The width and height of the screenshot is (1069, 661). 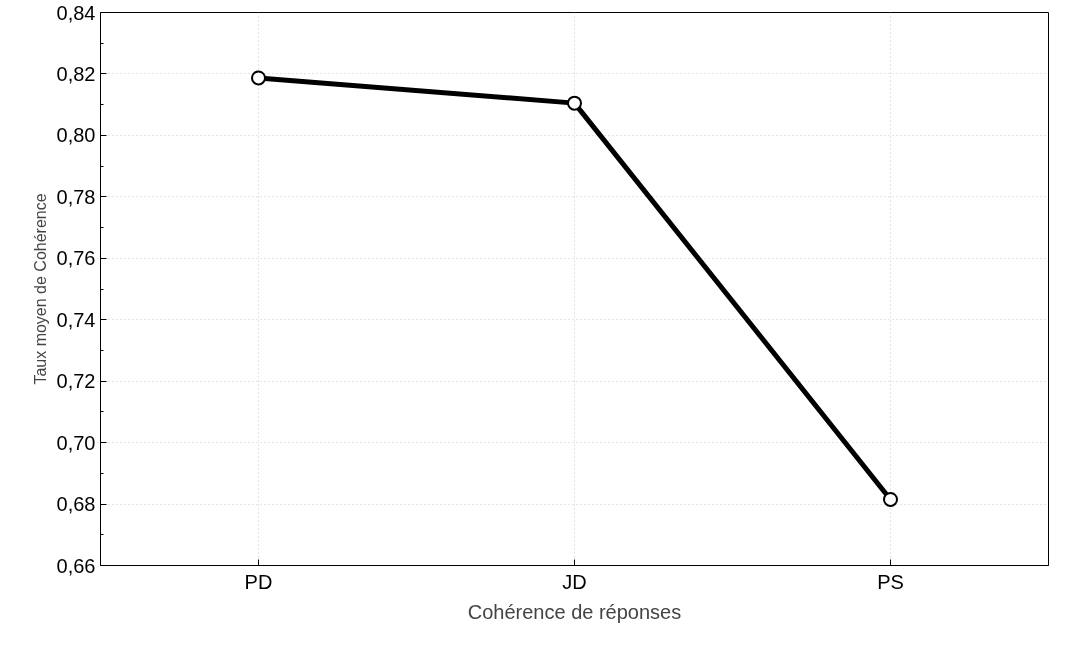 What do you see at coordinates (76, 135) in the screenshot?
I see `y-tick-label: 0,80` at bounding box center [76, 135].